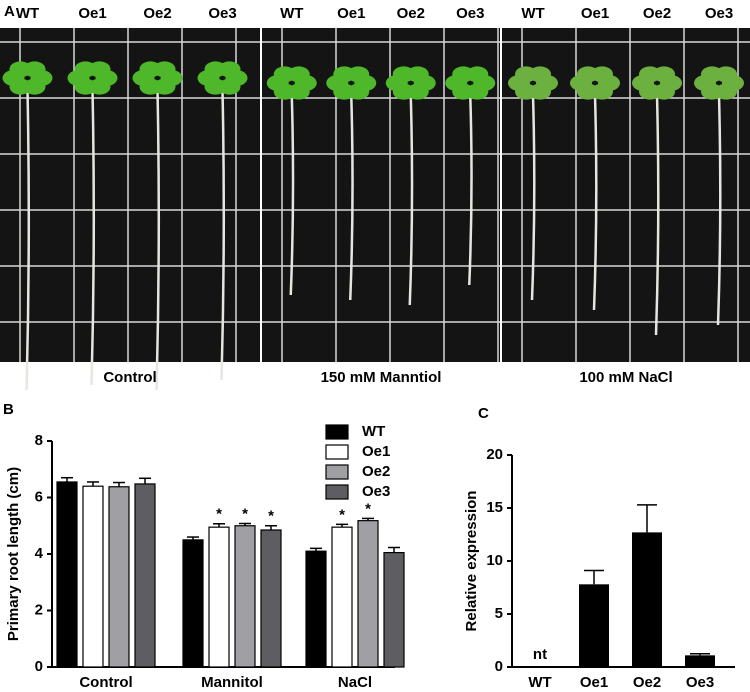  What do you see at coordinates (494, 560) in the screenshot?
I see `y-tick-label: 10` at bounding box center [494, 560].